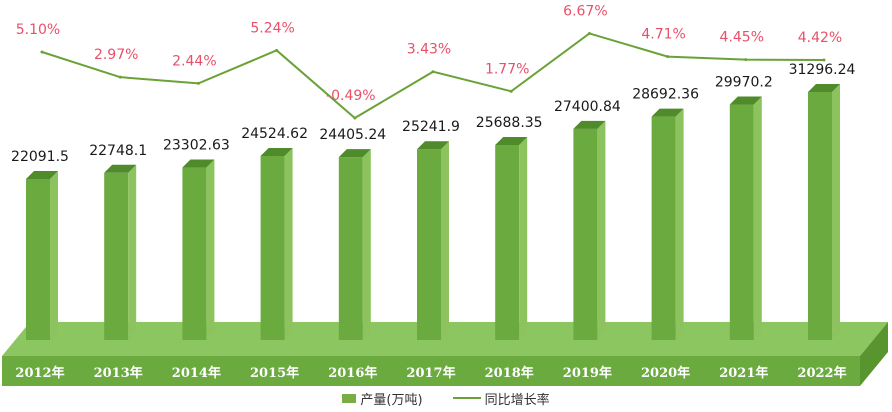 This screenshot has width=892, height=412. I want to click on x-tick-label: 2020年, so click(665, 373).